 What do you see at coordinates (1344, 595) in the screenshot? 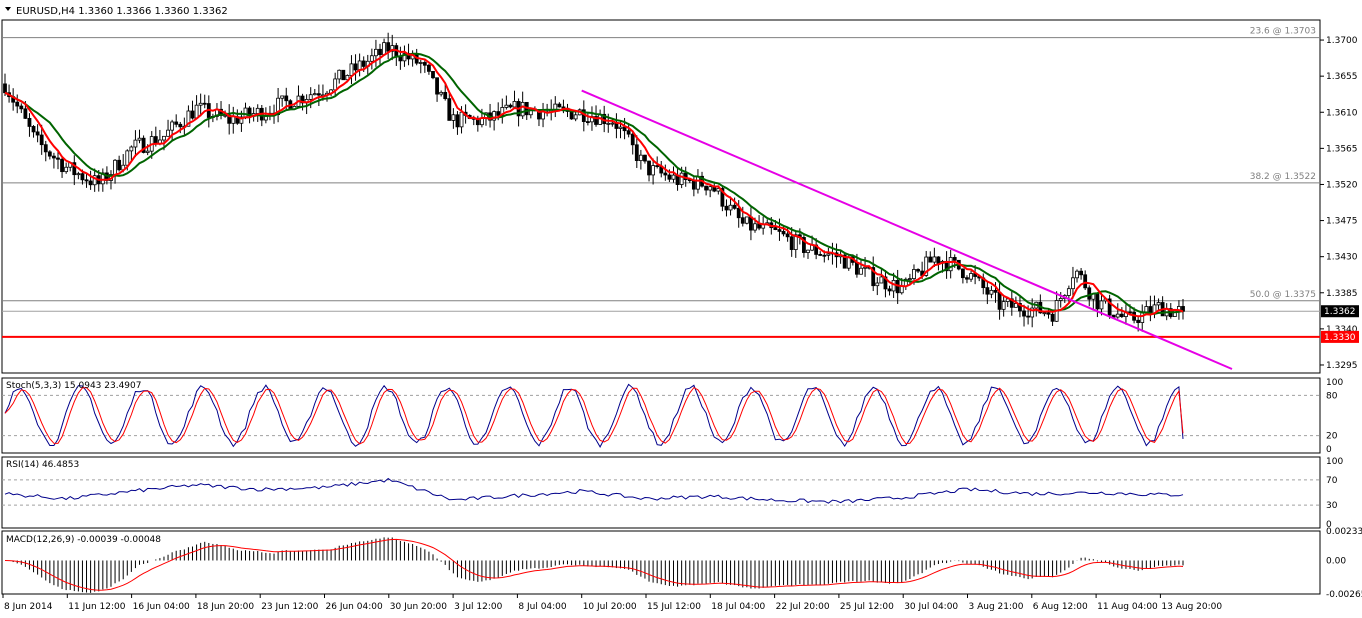
I see `macd-tick-label: -0.00265` at bounding box center [1344, 595].